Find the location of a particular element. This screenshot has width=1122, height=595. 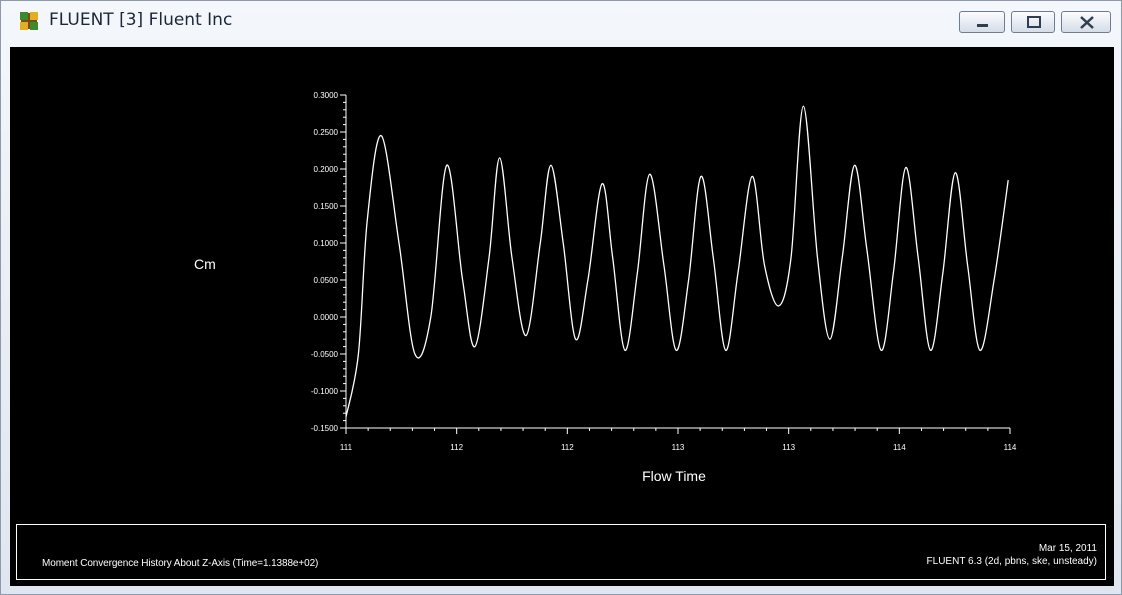

y-tick-label: 0.1000 is located at coordinates (326, 243).